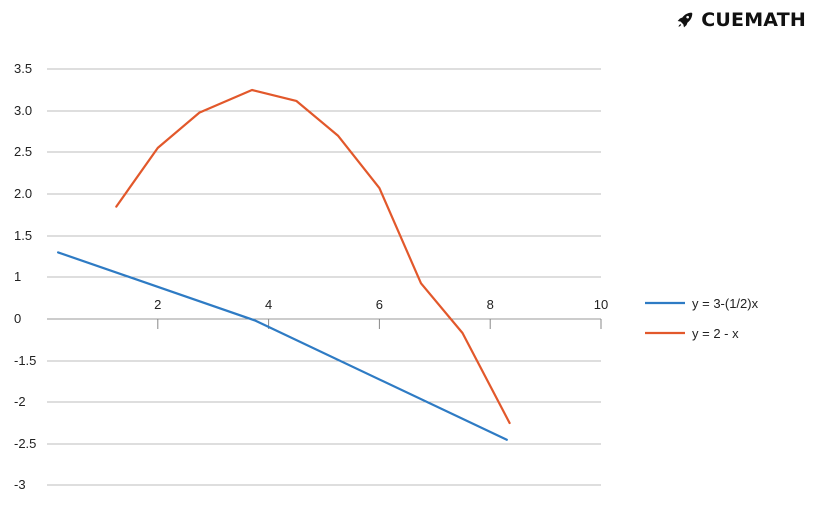  I want to click on x-tick-label: 8, so click(490, 304).